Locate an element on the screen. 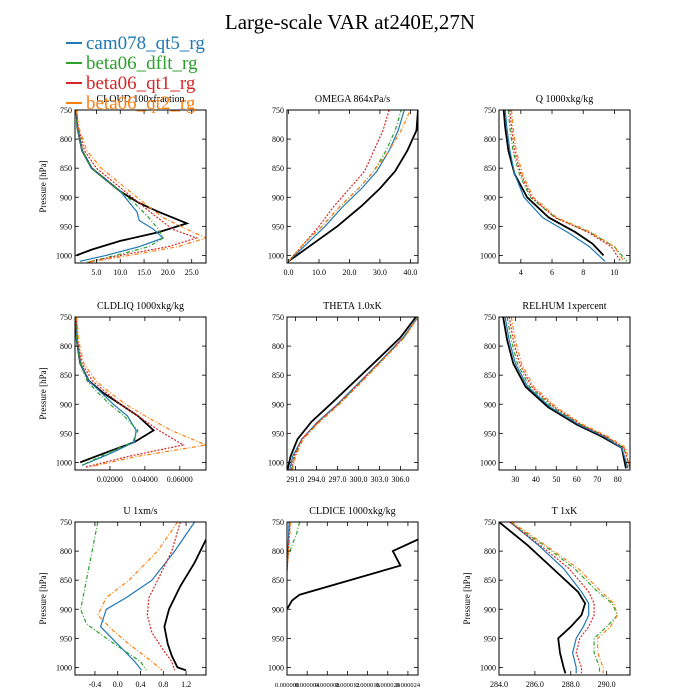 This screenshot has width=700, height=700. panel-2: Q 1000xkg/kg 750 800 850 900 950 1000 4 6 8 10 is located at coordinates (555, 185).